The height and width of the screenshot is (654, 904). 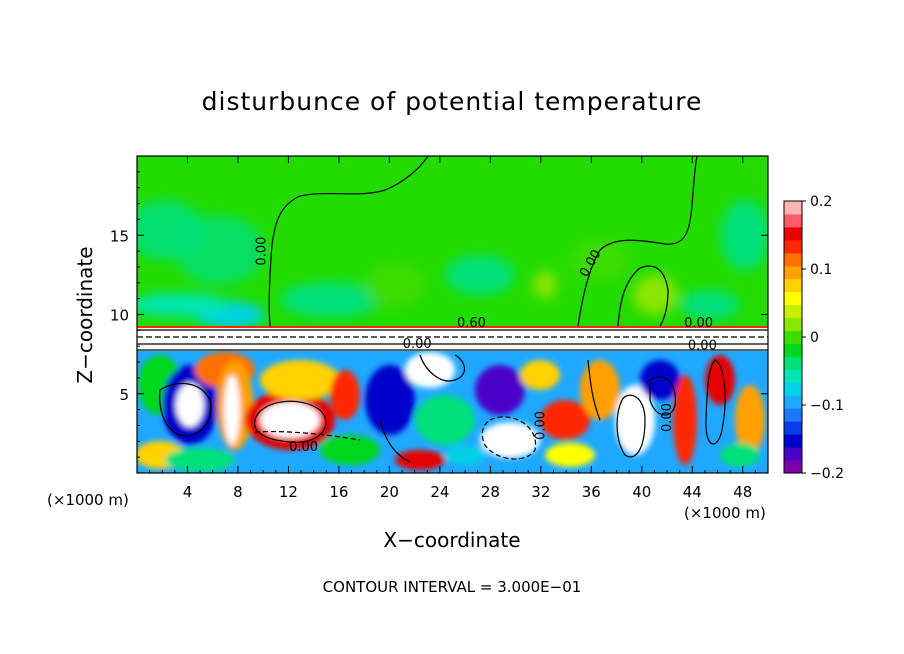 What do you see at coordinates (119, 316) in the screenshot?
I see `y-tick-label: 10` at bounding box center [119, 316].